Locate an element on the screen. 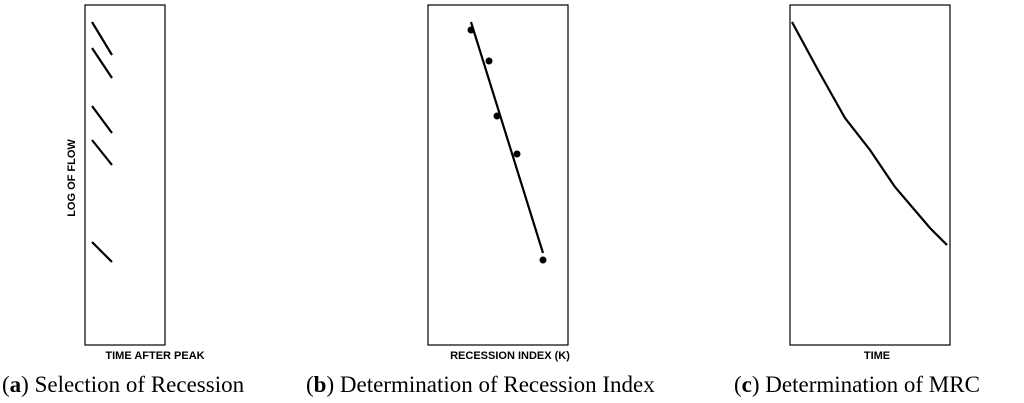  caption-text: ) Selection of Recession is located at coordinates (132, 384).